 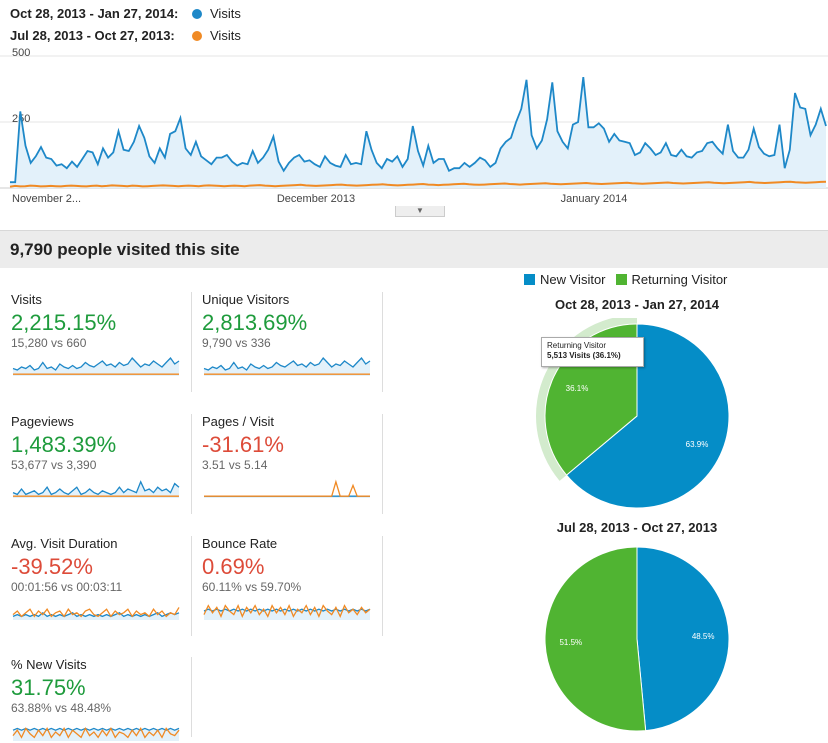 I want to click on metric-label: Pageviews, so click(x=42, y=421).